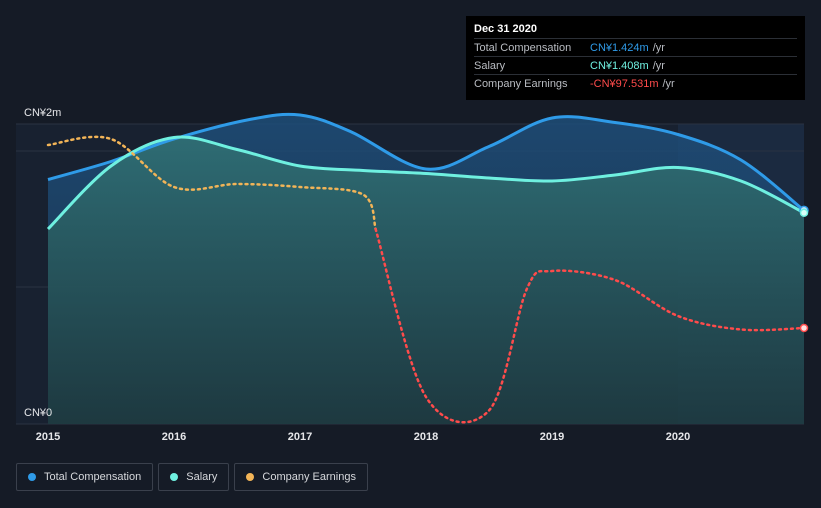 The width and height of the screenshot is (821, 508). I want to click on x-tick-label: 2020, so click(678, 437).